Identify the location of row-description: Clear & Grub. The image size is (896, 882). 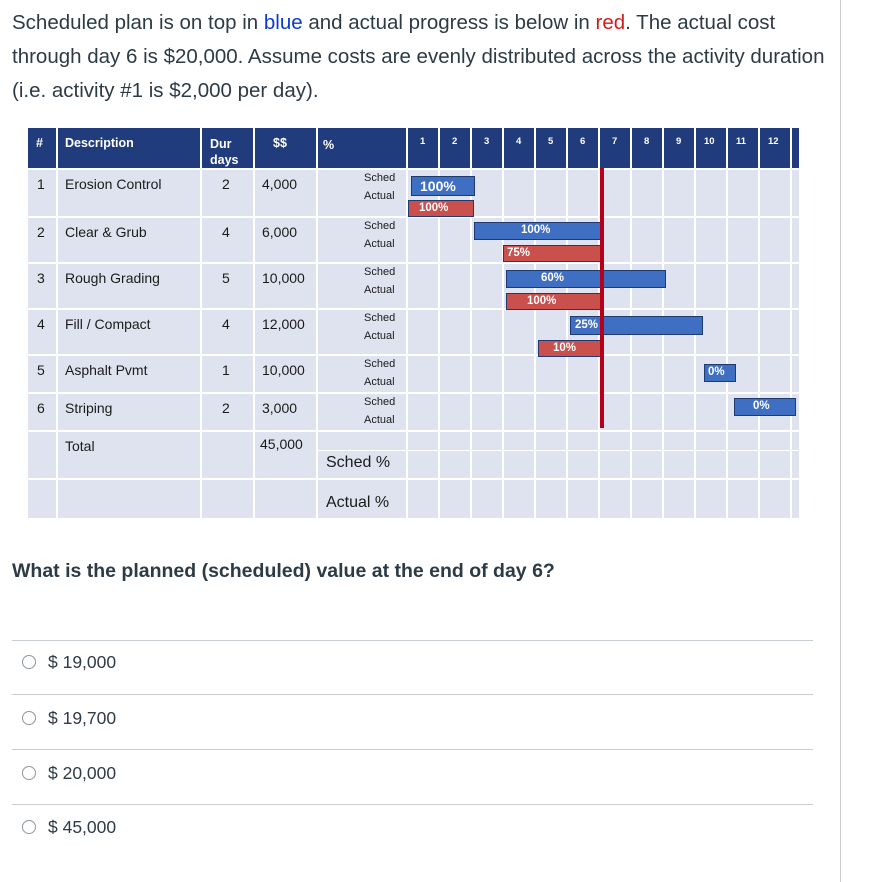
(106, 232).